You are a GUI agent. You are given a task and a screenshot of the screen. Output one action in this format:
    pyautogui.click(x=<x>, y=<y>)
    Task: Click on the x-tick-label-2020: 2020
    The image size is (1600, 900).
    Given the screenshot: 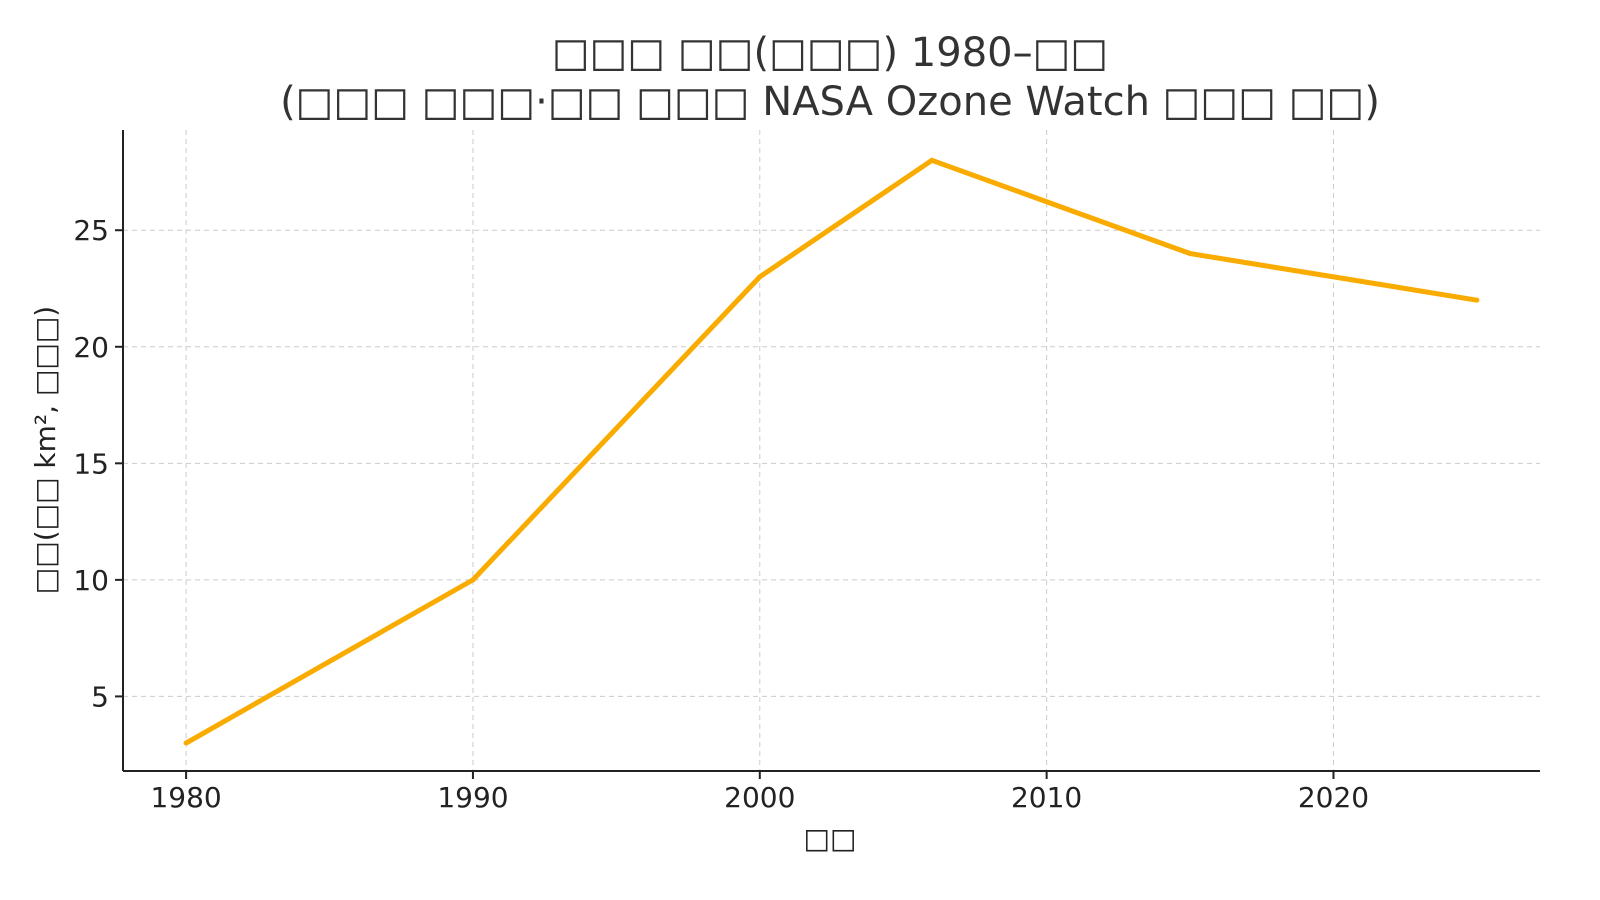 What is the action you would take?
    pyautogui.click(x=1333, y=797)
    